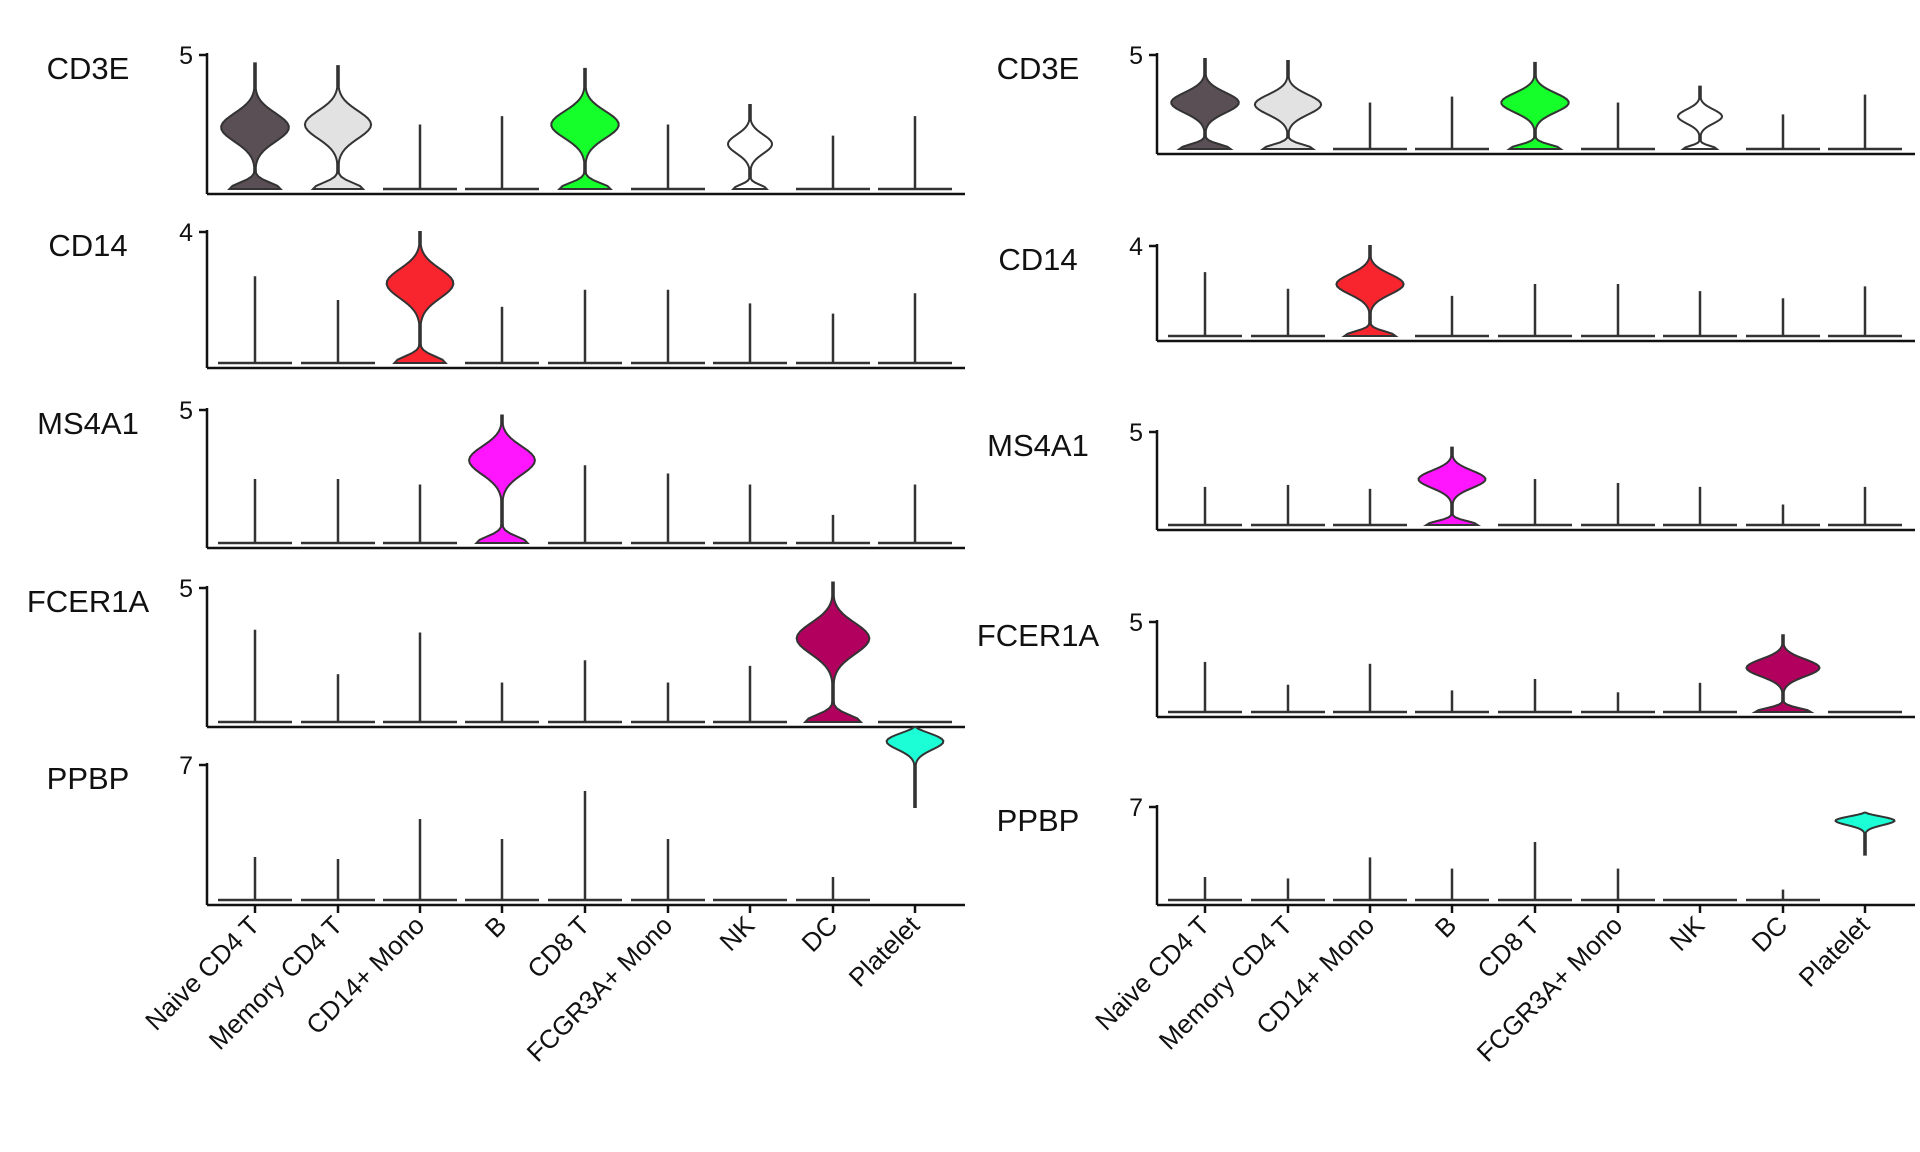  What do you see at coordinates (1456, 288) in the screenshot?
I see `panel-cd14: CD14 4` at bounding box center [1456, 288].